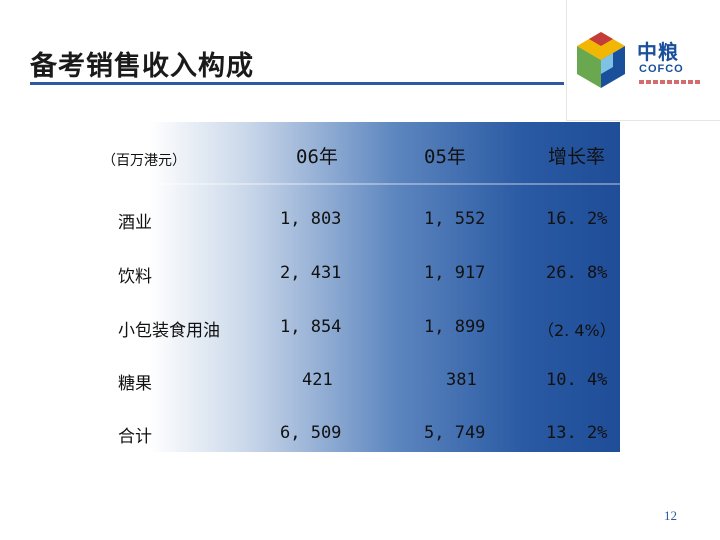 This screenshot has width=720, height=540. I want to click on title-underline, so click(297, 83).